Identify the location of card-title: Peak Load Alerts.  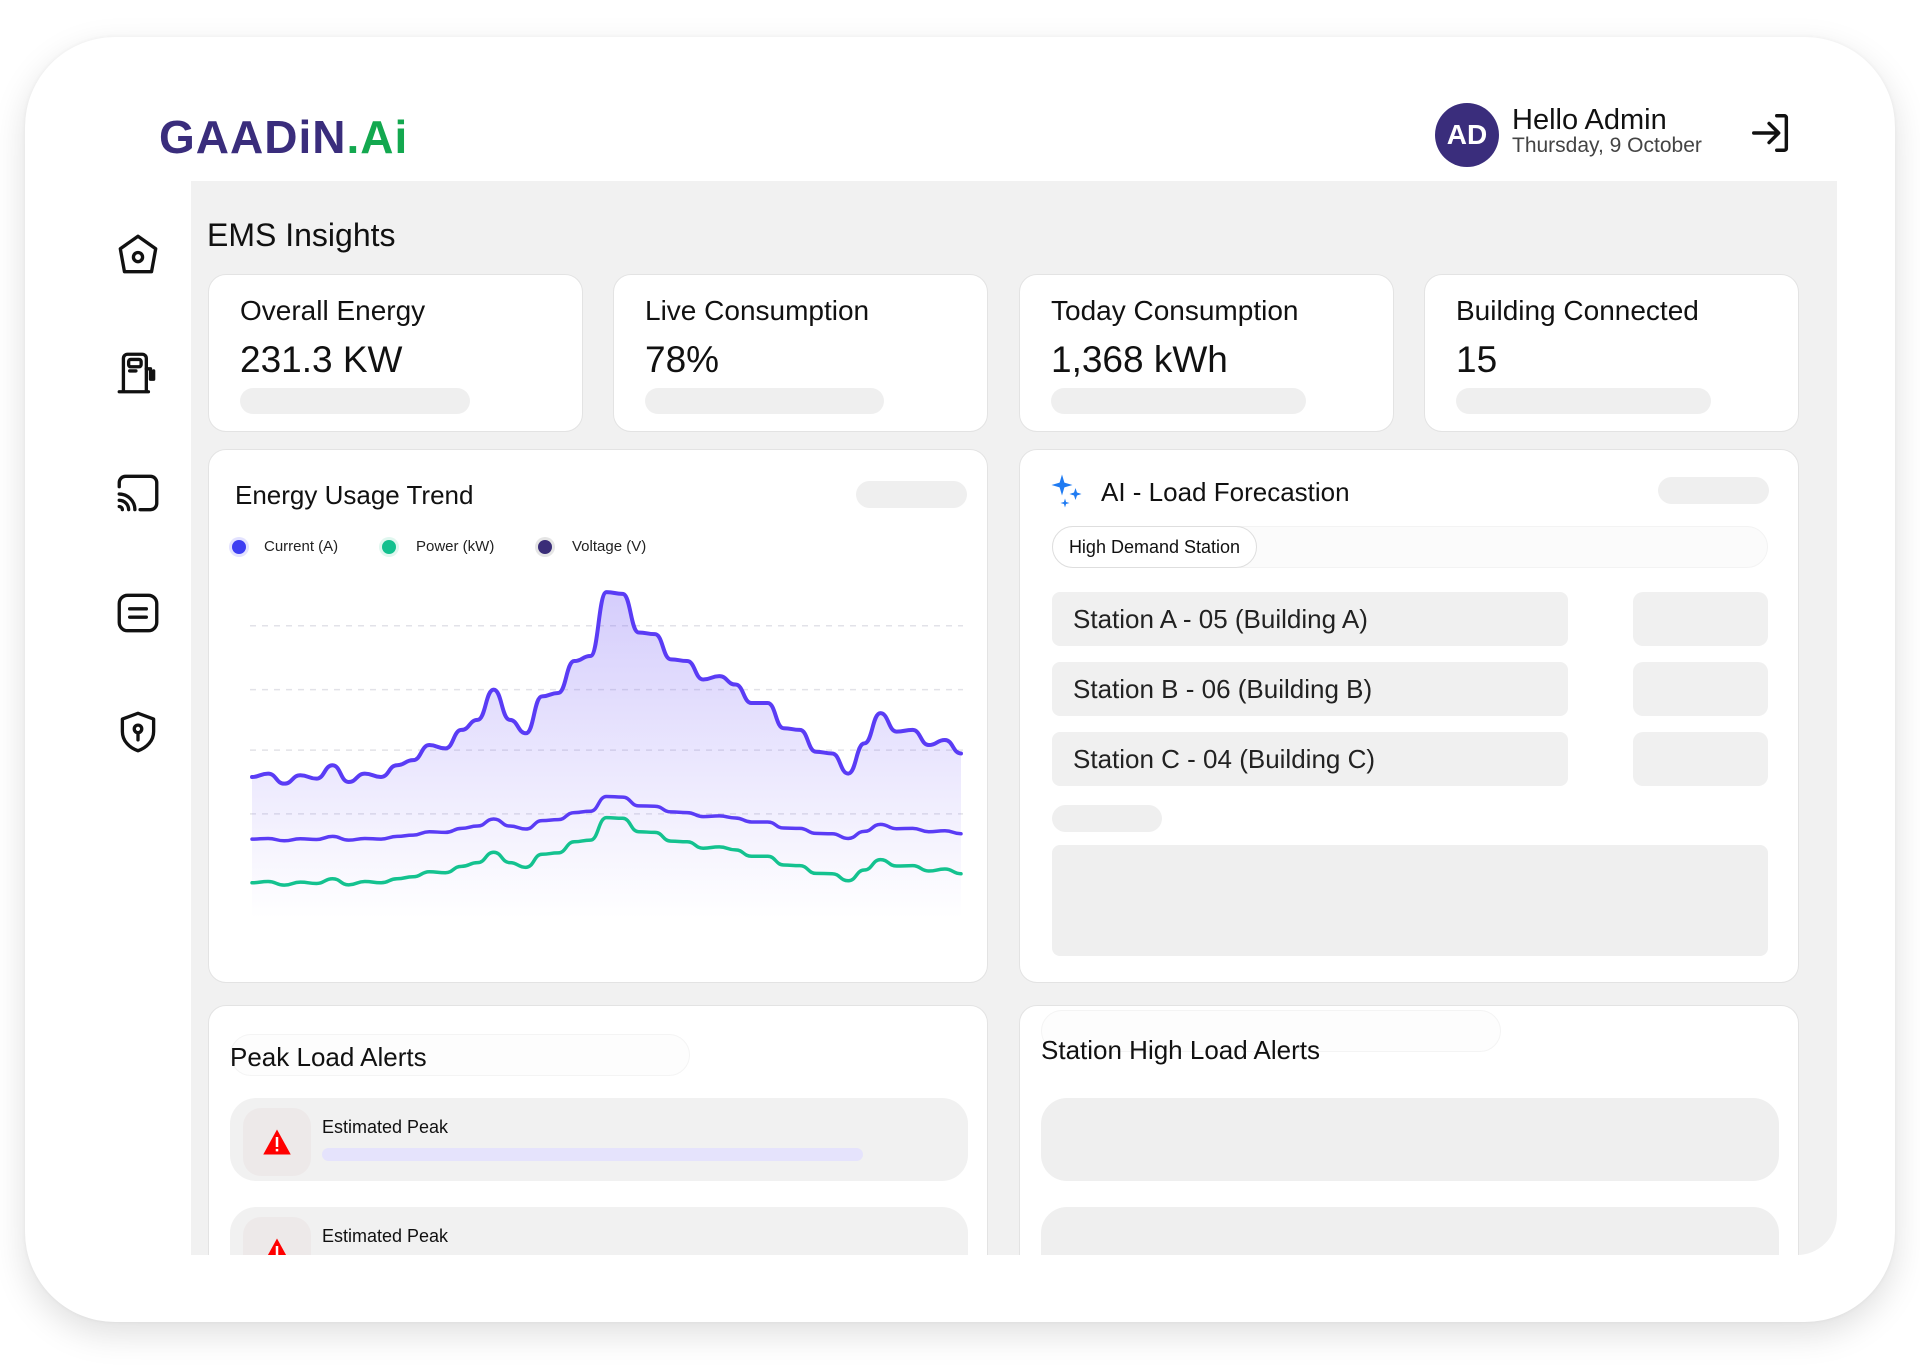
(328, 1057).